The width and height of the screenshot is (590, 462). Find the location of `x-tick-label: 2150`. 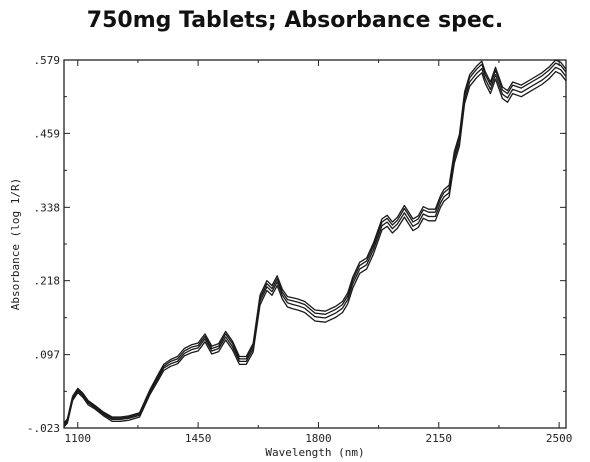

x-tick-label: 2150 is located at coordinates (439, 438).